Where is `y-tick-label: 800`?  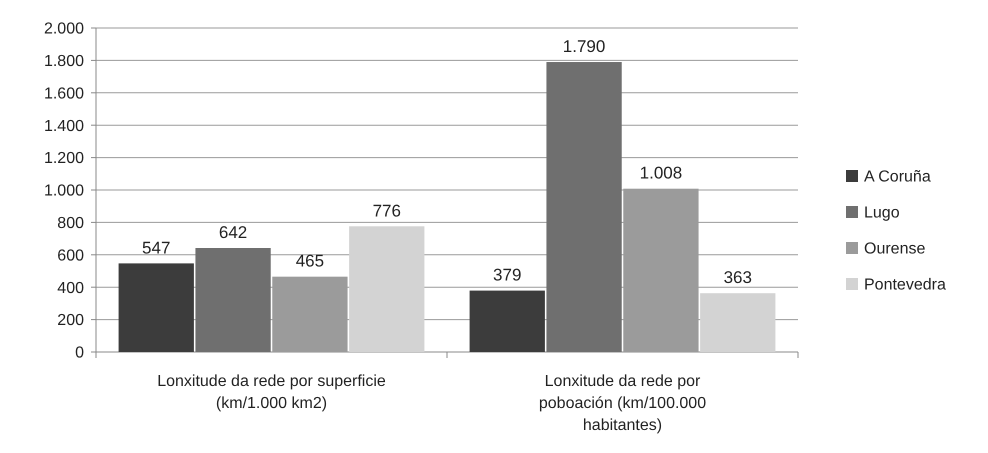
y-tick-label: 800 is located at coordinates (70, 223).